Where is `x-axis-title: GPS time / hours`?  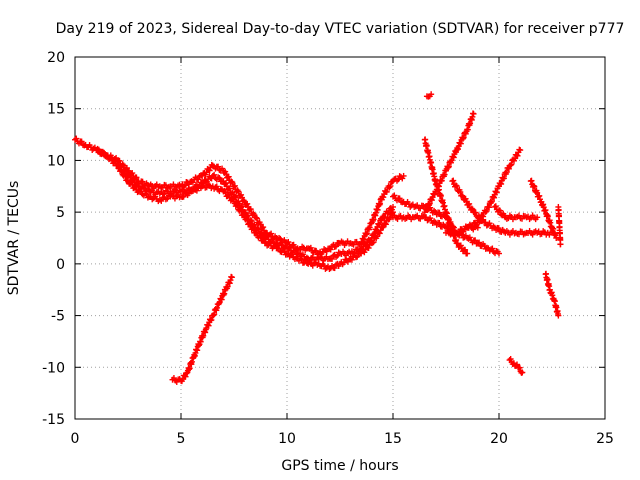 x-axis-title: GPS time / hours is located at coordinates (339, 466).